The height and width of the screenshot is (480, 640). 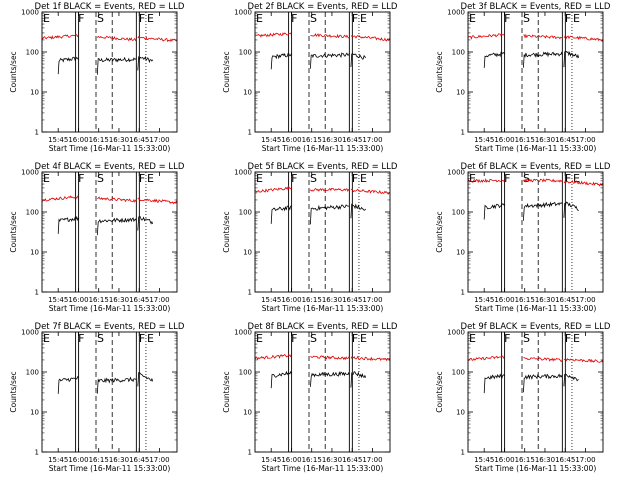 I want to click on panel-title: Det 2f BLACK = Events, RED = LLD, so click(x=323, y=7).